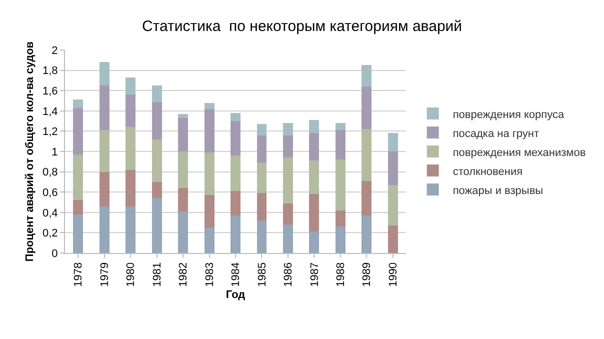  What do you see at coordinates (367, 274) in the screenshot?
I see `x-tick-label: 1989` at bounding box center [367, 274].